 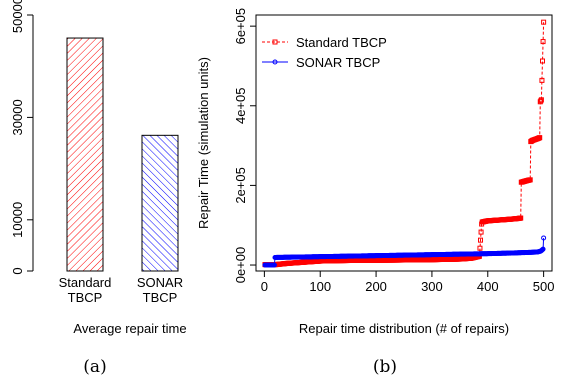 I want to click on panel-b-x-tick-label: 0, so click(x=264, y=286).